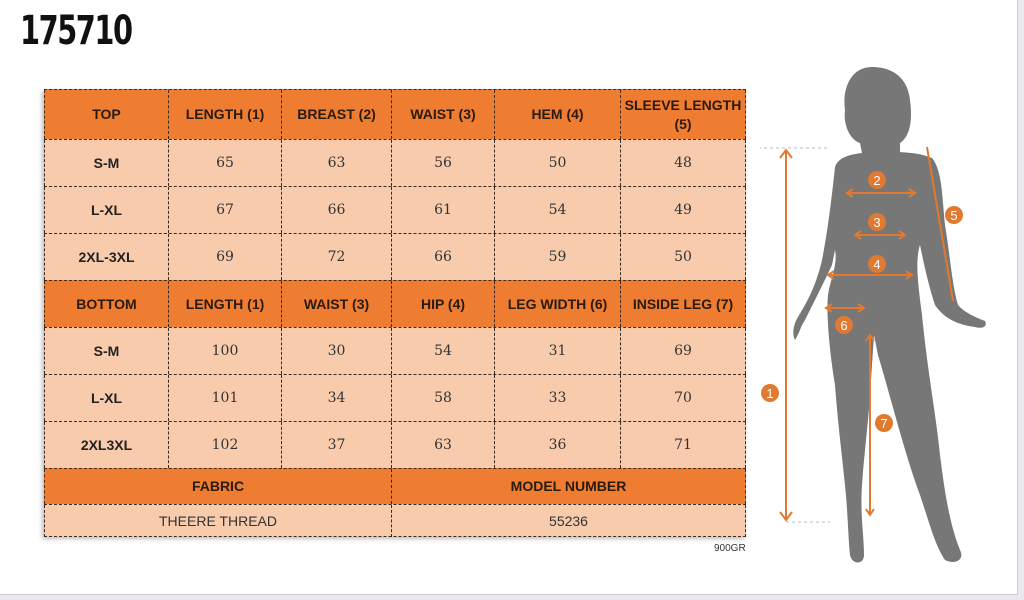 Image resolution: width=1024 pixels, height=600 pixels. Describe the element at coordinates (442, 210) in the screenshot. I see `table-cell: 61` at that location.